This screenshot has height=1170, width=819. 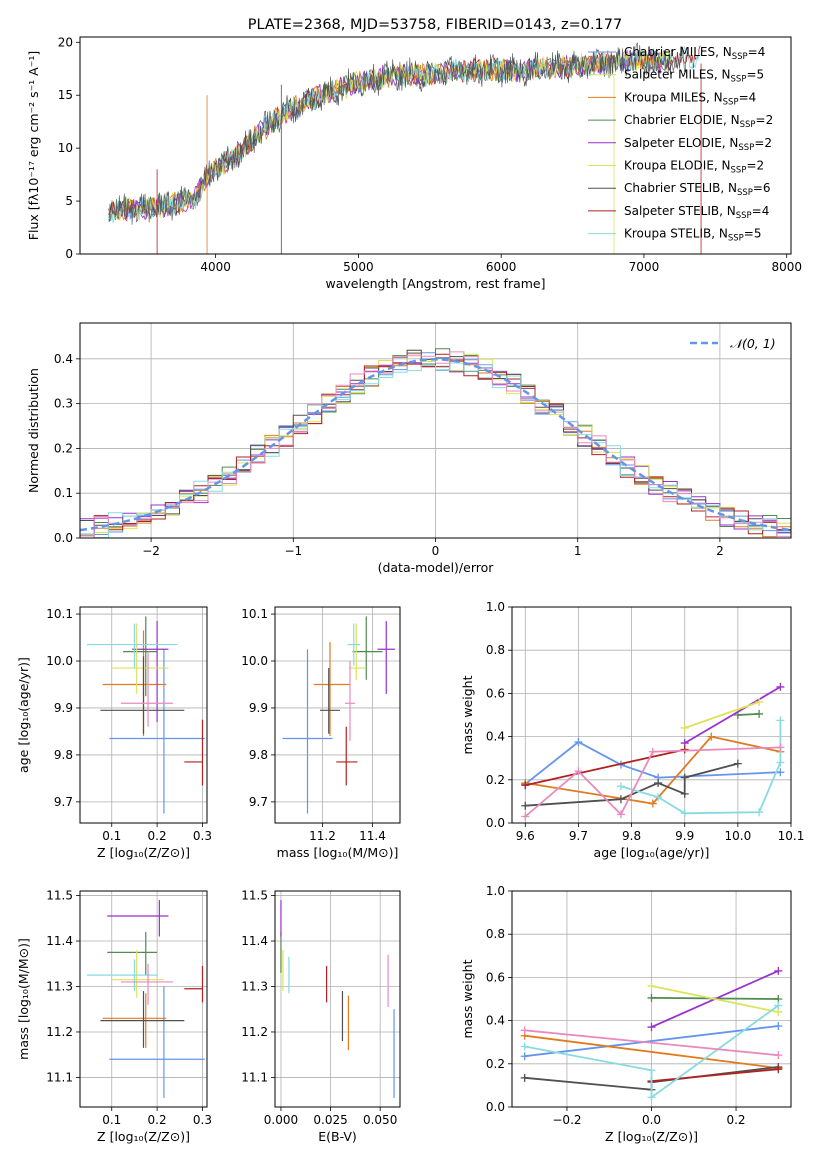 What do you see at coordinates (697, 189) in the screenshot?
I see `legend-label: Chabrier STELIB, NSSP=6` at bounding box center [697, 189].